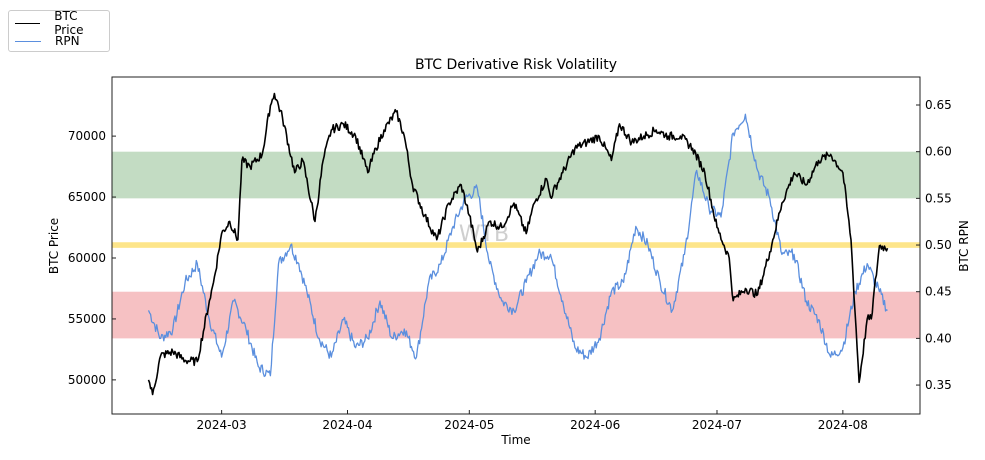  I want to click on y-tick-label: 55000, so click(87, 319).